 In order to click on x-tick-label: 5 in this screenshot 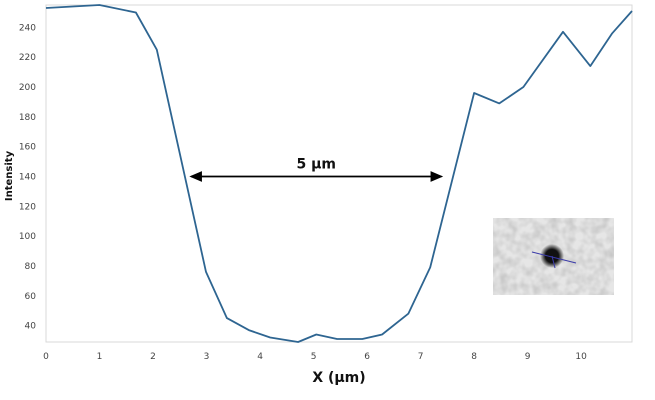, I will do `click(314, 357)`.